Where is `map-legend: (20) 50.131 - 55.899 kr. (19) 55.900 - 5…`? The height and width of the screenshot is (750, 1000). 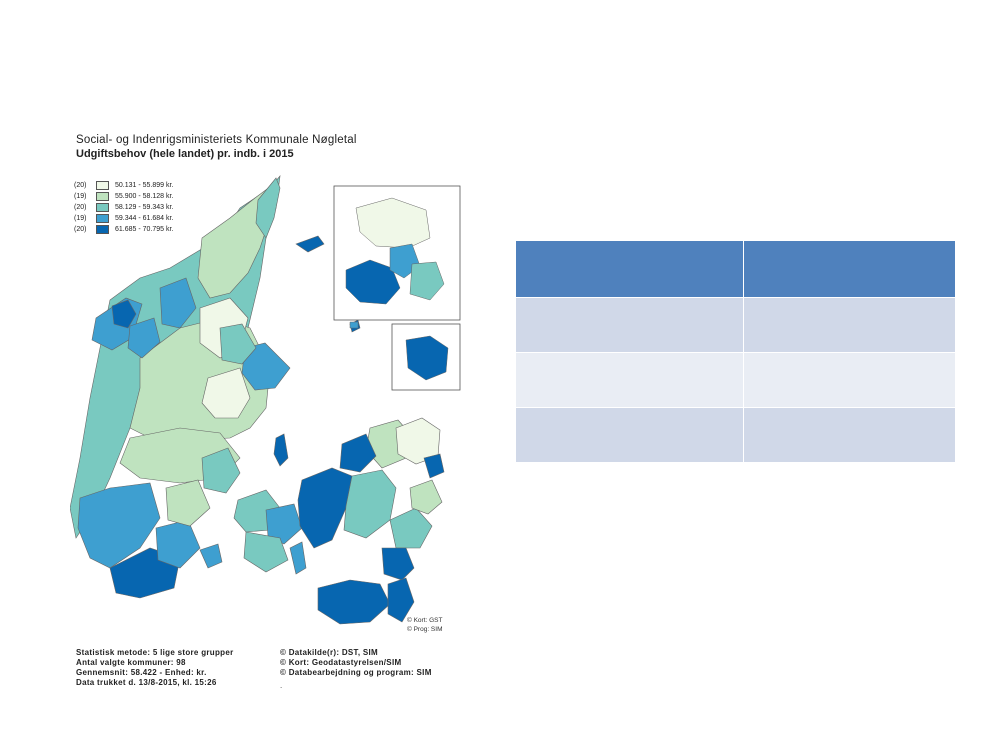
map-legend: (20) 50.131 - 55.899 kr. (19) 55.900 - 5… is located at coordinates (123, 207).